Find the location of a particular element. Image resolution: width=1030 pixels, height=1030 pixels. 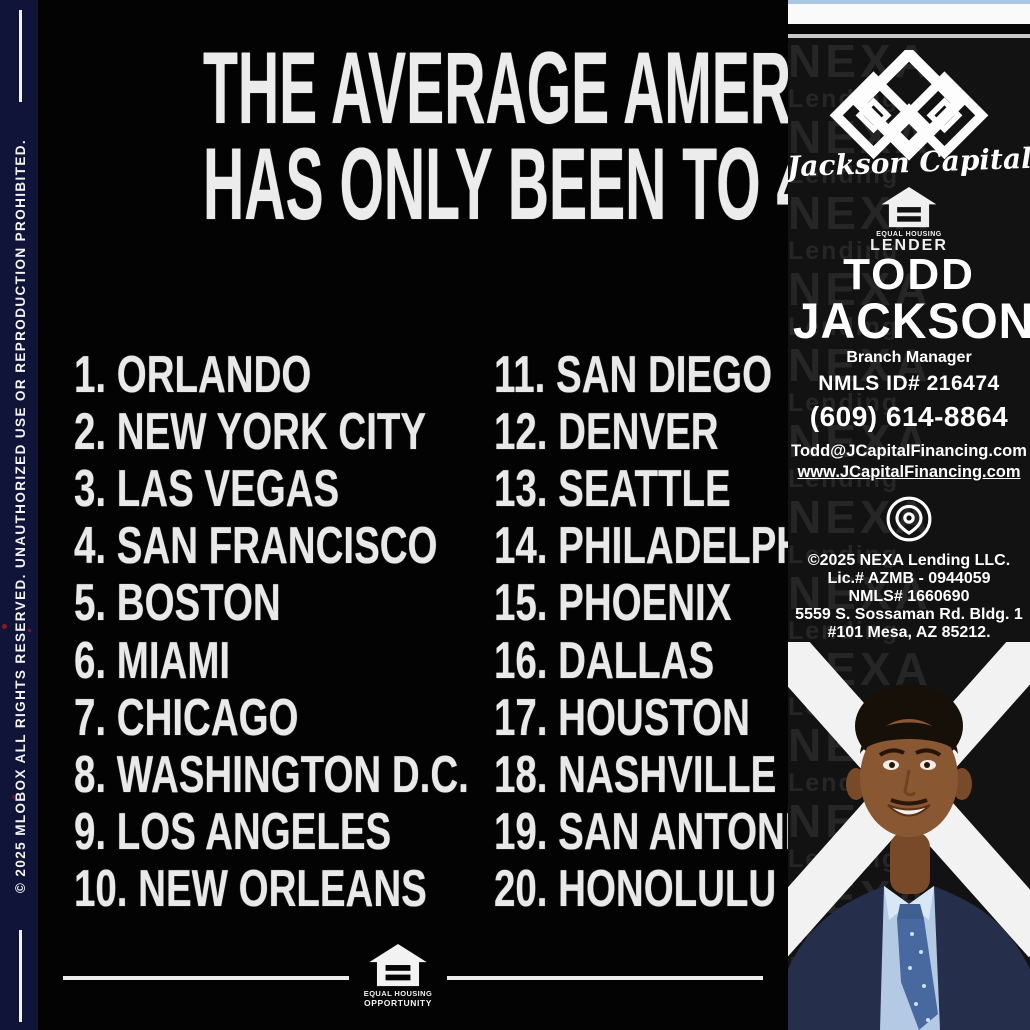

ehl-label-line2: LENDER is located at coordinates (909, 245).